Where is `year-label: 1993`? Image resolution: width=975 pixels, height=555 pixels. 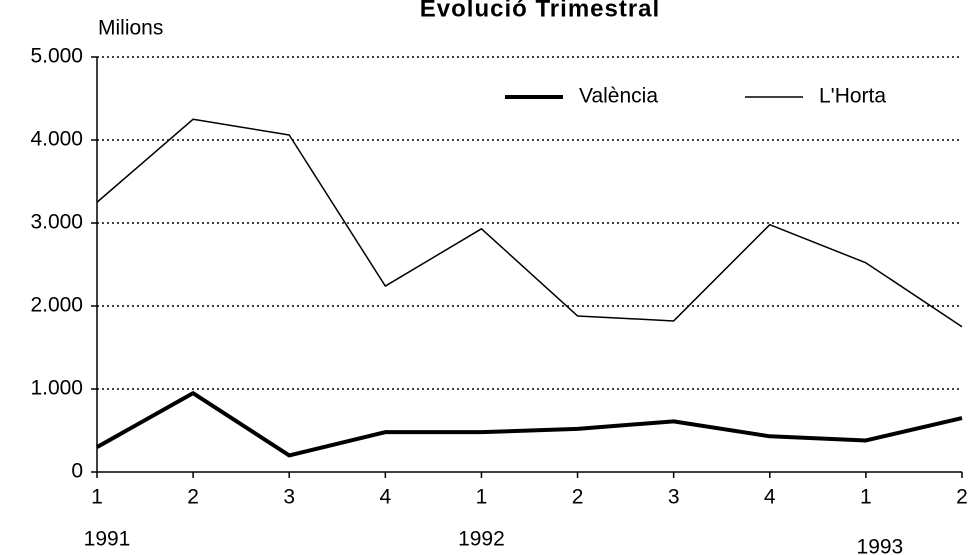
year-label: 1993 is located at coordinates (880, 545).